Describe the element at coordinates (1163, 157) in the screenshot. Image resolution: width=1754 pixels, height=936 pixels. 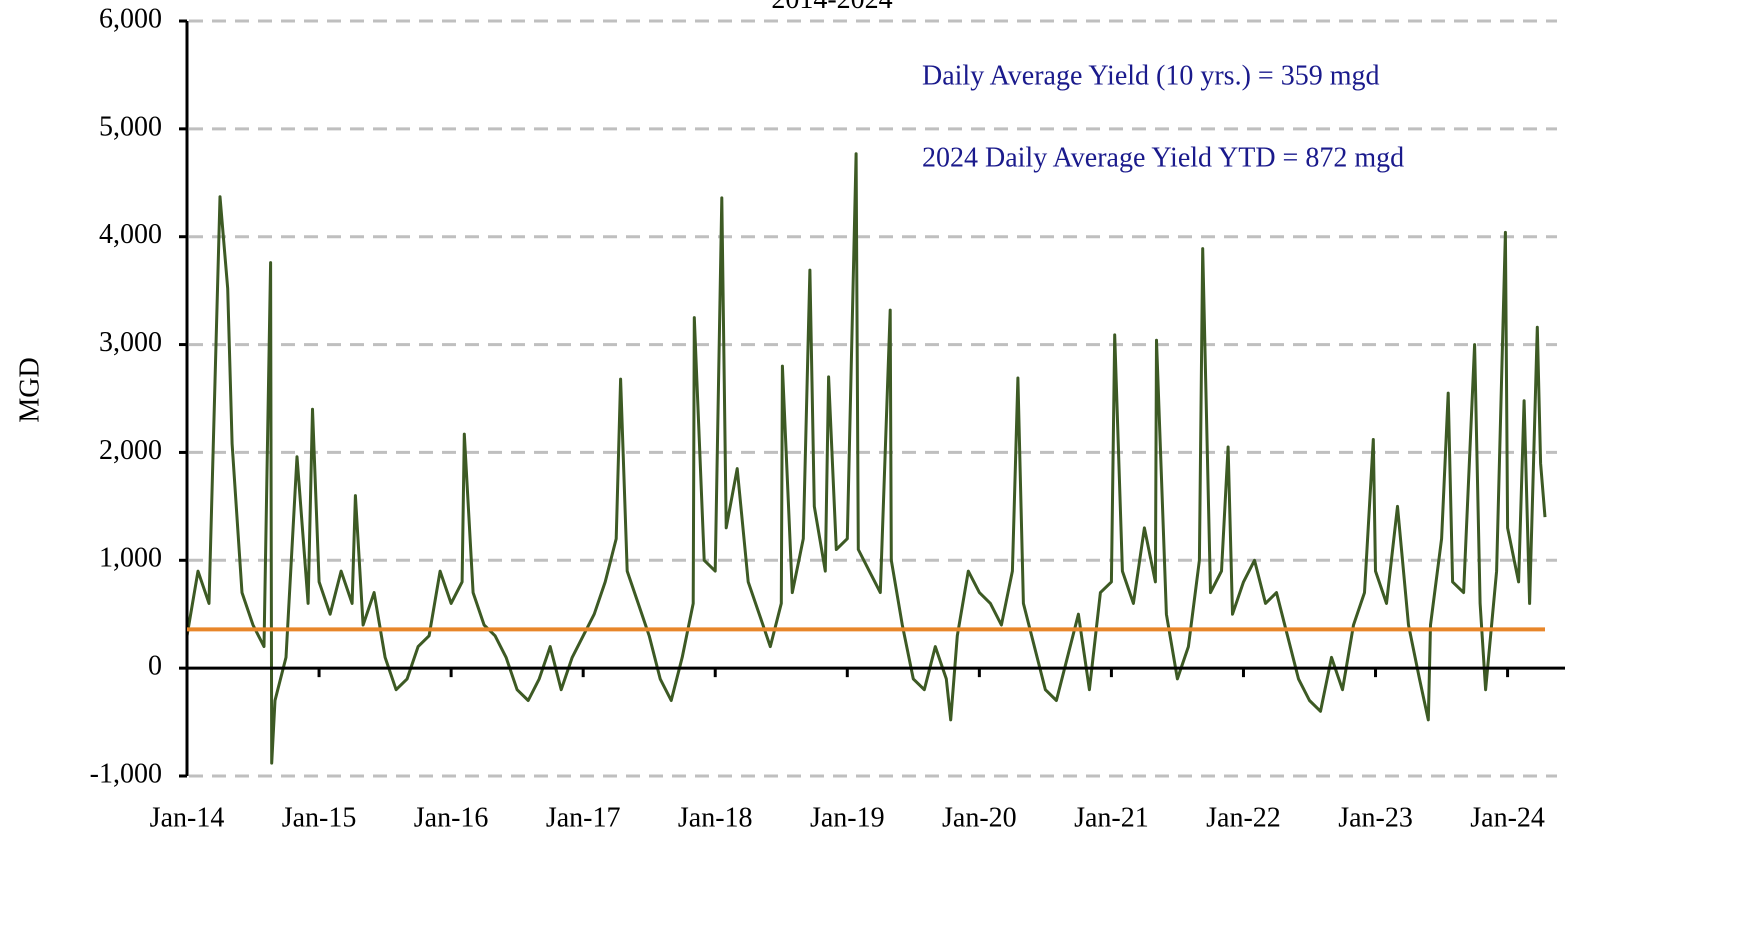
I see `annotation: 2024 Daily Average Yield YTD = 872 mgd` at that location.